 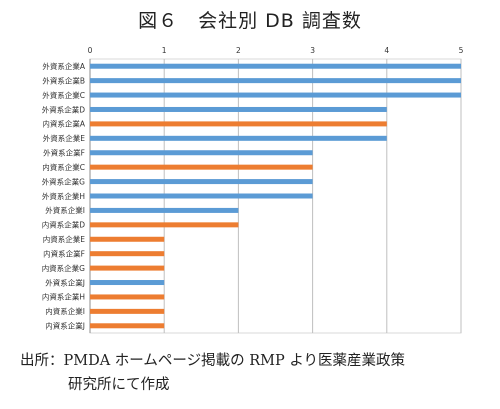 What do you see at coordinates (65, 210) in the screenshot?
I see `category-label-11: 外資系企業I` at bounding box center [65, 210].